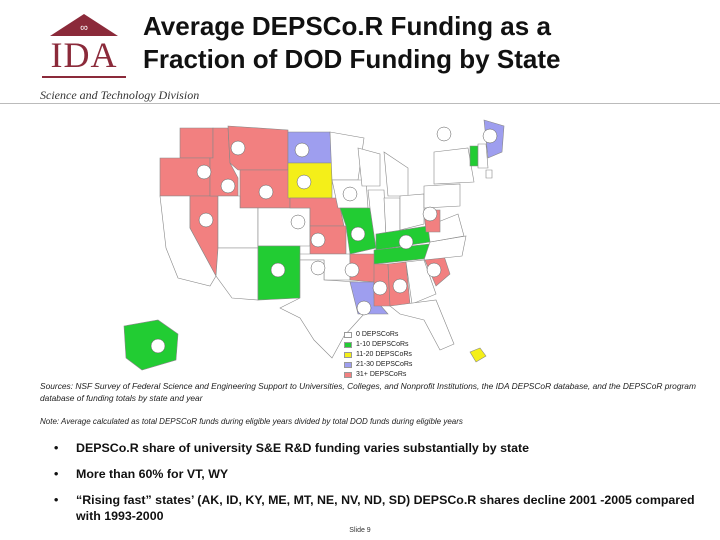  What do you see at coordinates (196, 143) in the screenshot?
I see `state-wa` at bounding box center [196, 143].